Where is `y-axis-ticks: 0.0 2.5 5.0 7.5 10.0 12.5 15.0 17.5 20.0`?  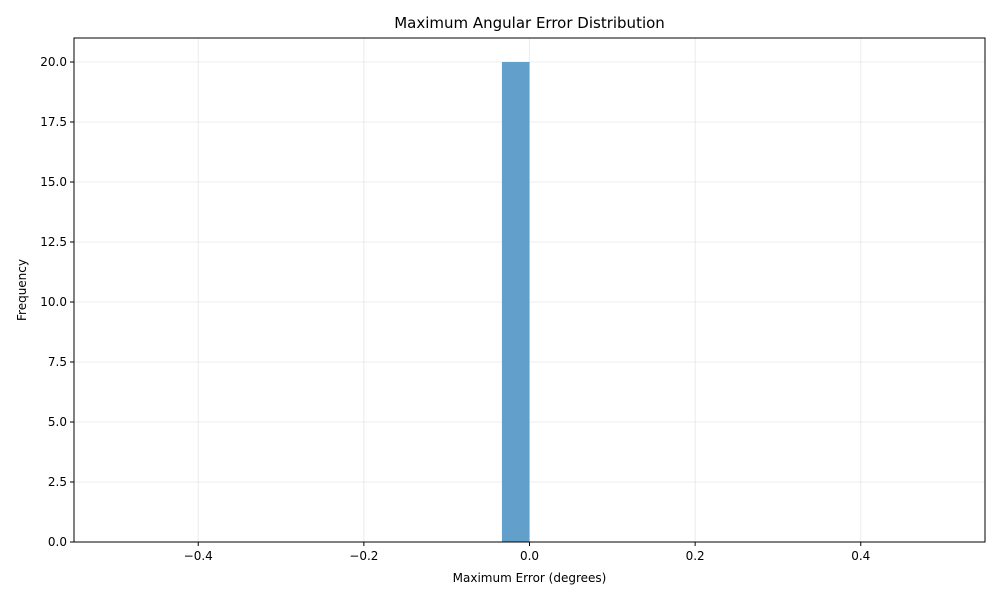
y-axis-ticks: 0.0 2.5 5.0 7.5 10.0 12.5 15.0 17.5 20.0 is located at coordinates (57, 302).